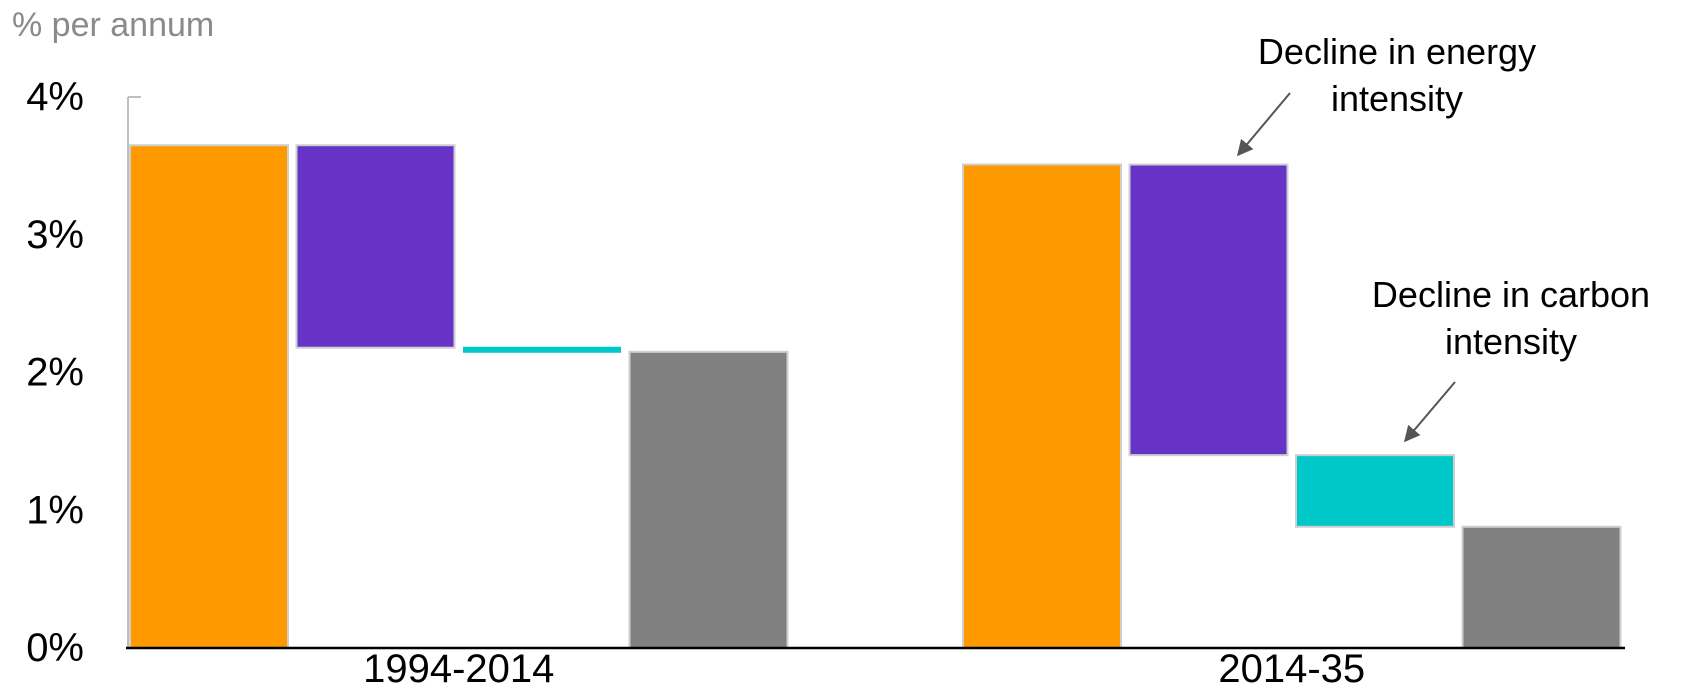 The image size is (1685, 687). What do you see at coordinates (55, 235) in the screenshot?
I see `y-tick-label: 3%` at bounding box center [55, 235].